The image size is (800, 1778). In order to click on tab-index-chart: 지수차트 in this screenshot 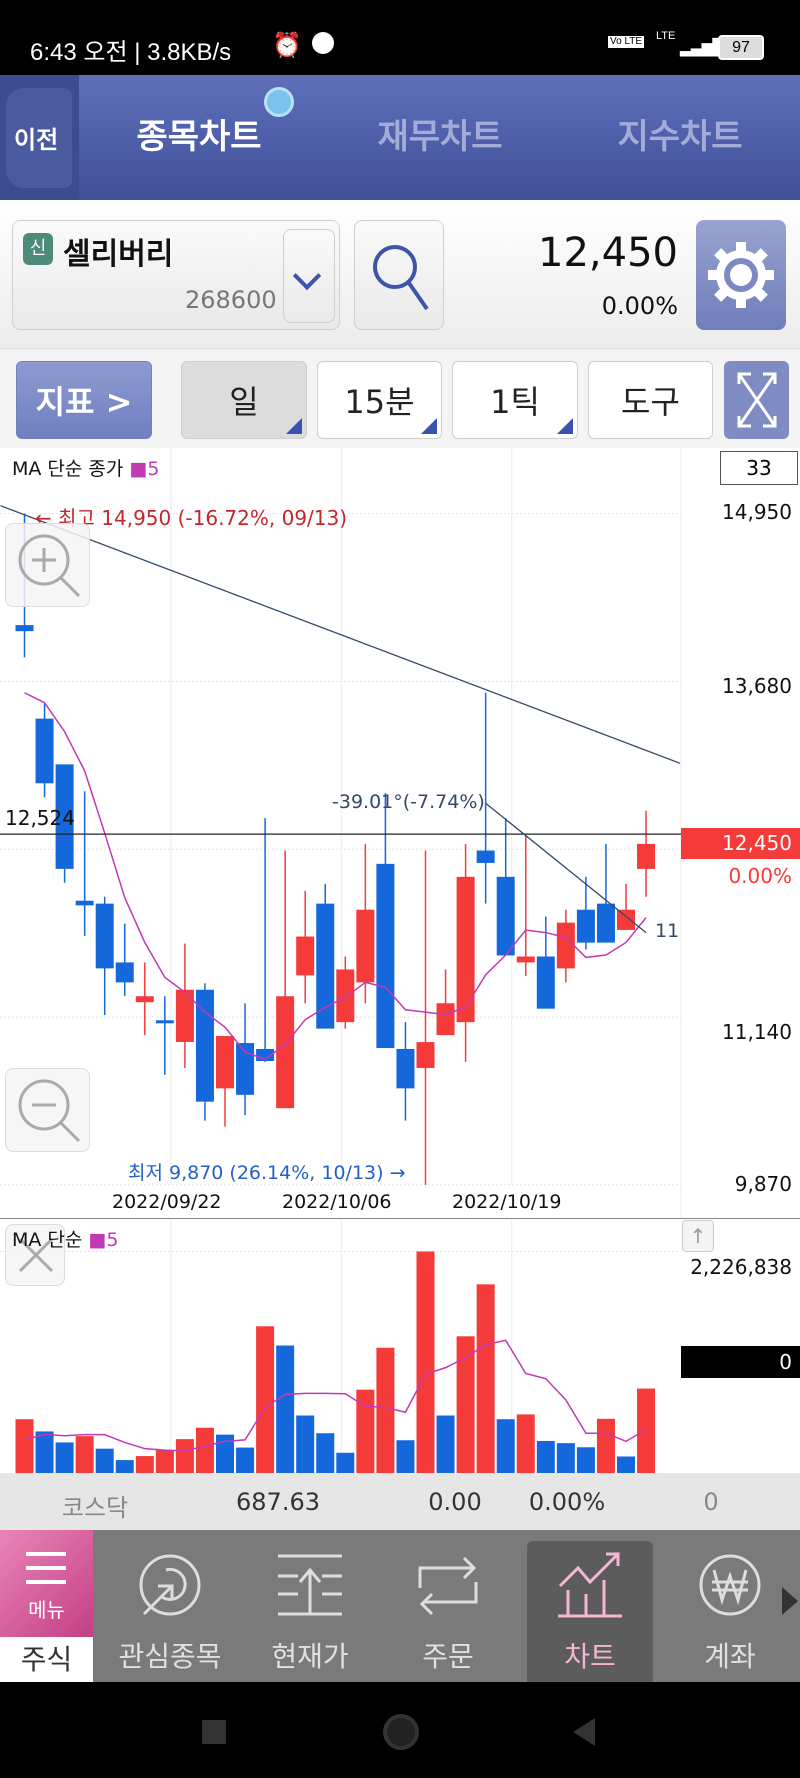, I will do `click(680, 137)`.